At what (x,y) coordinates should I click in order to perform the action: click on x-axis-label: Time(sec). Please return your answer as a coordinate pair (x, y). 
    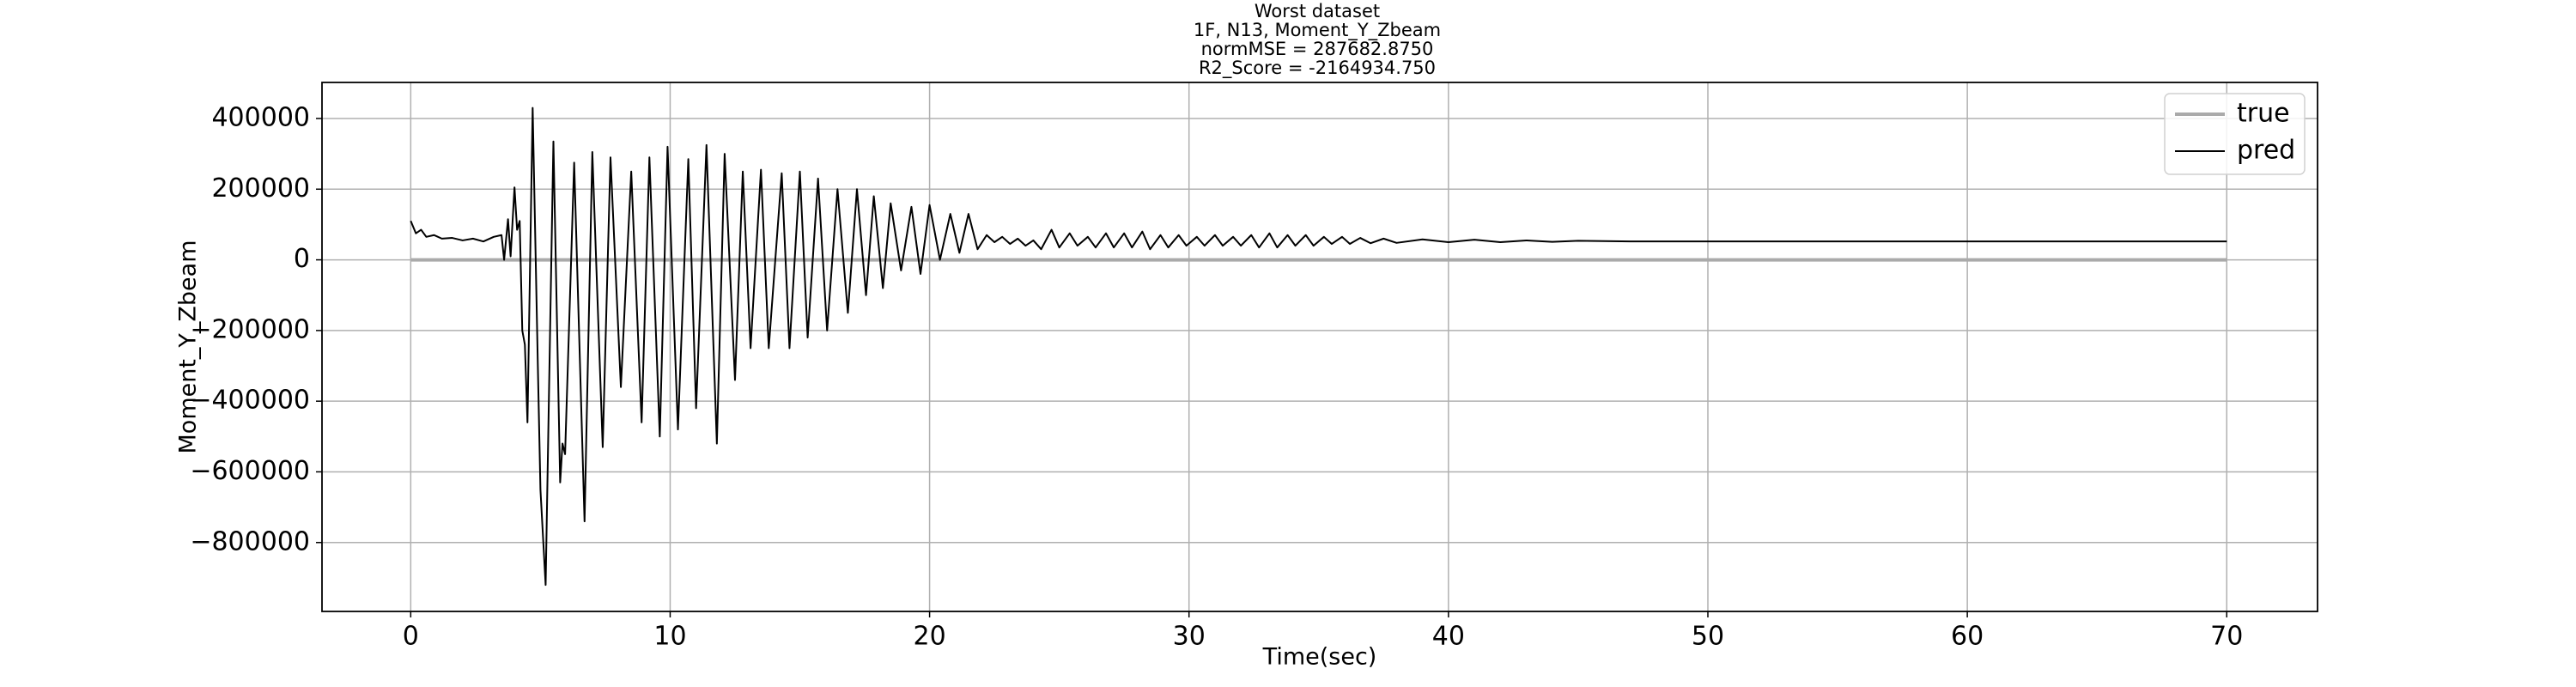
    Looking at the image, I should click on (1319, 657).